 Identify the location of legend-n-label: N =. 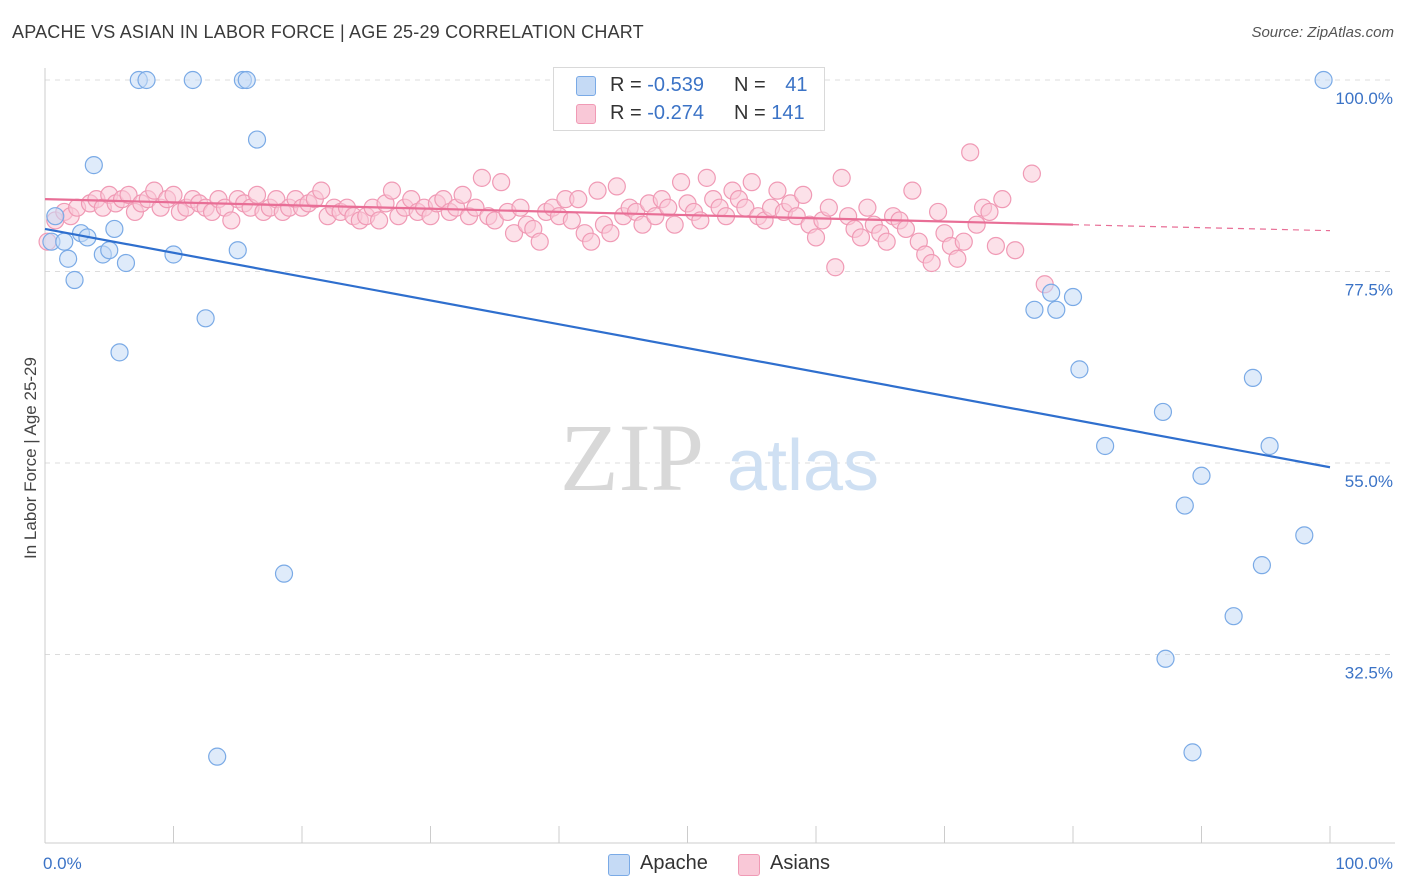
(750, 113).